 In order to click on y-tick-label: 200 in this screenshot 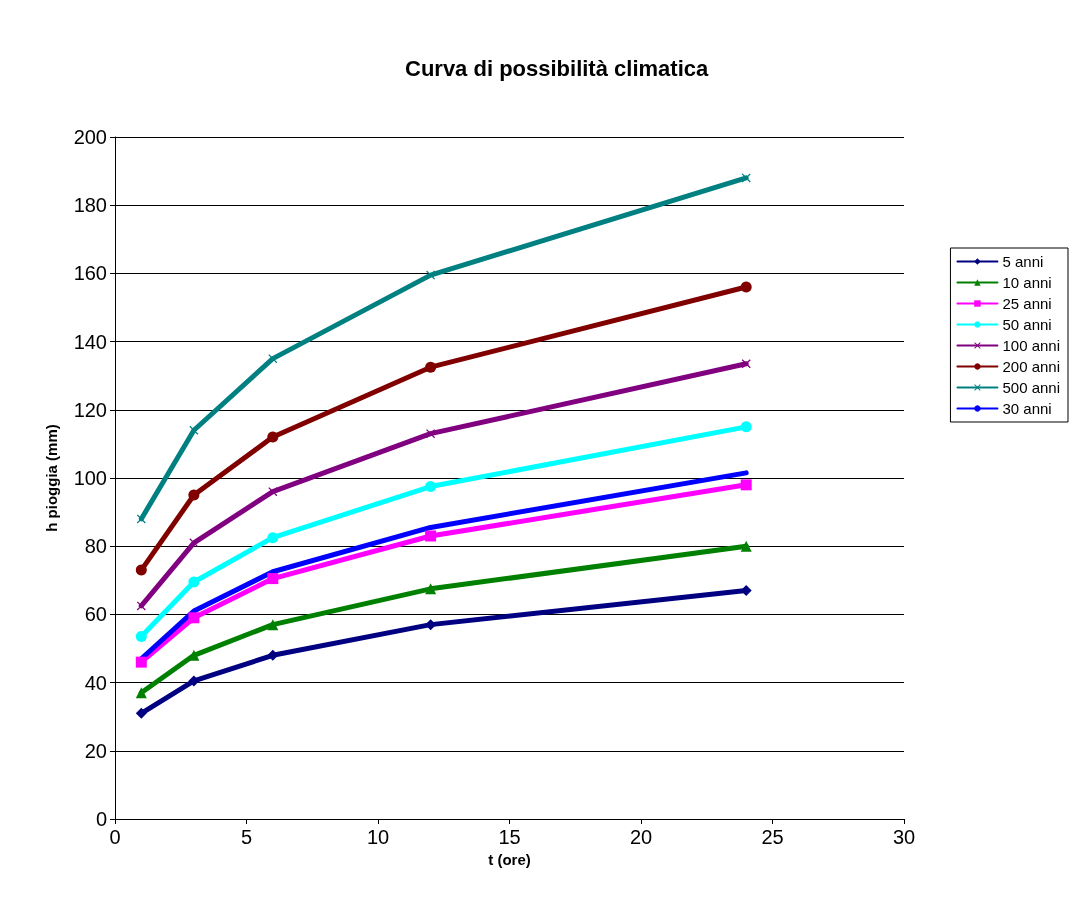, I will do `click(90, 137)`.